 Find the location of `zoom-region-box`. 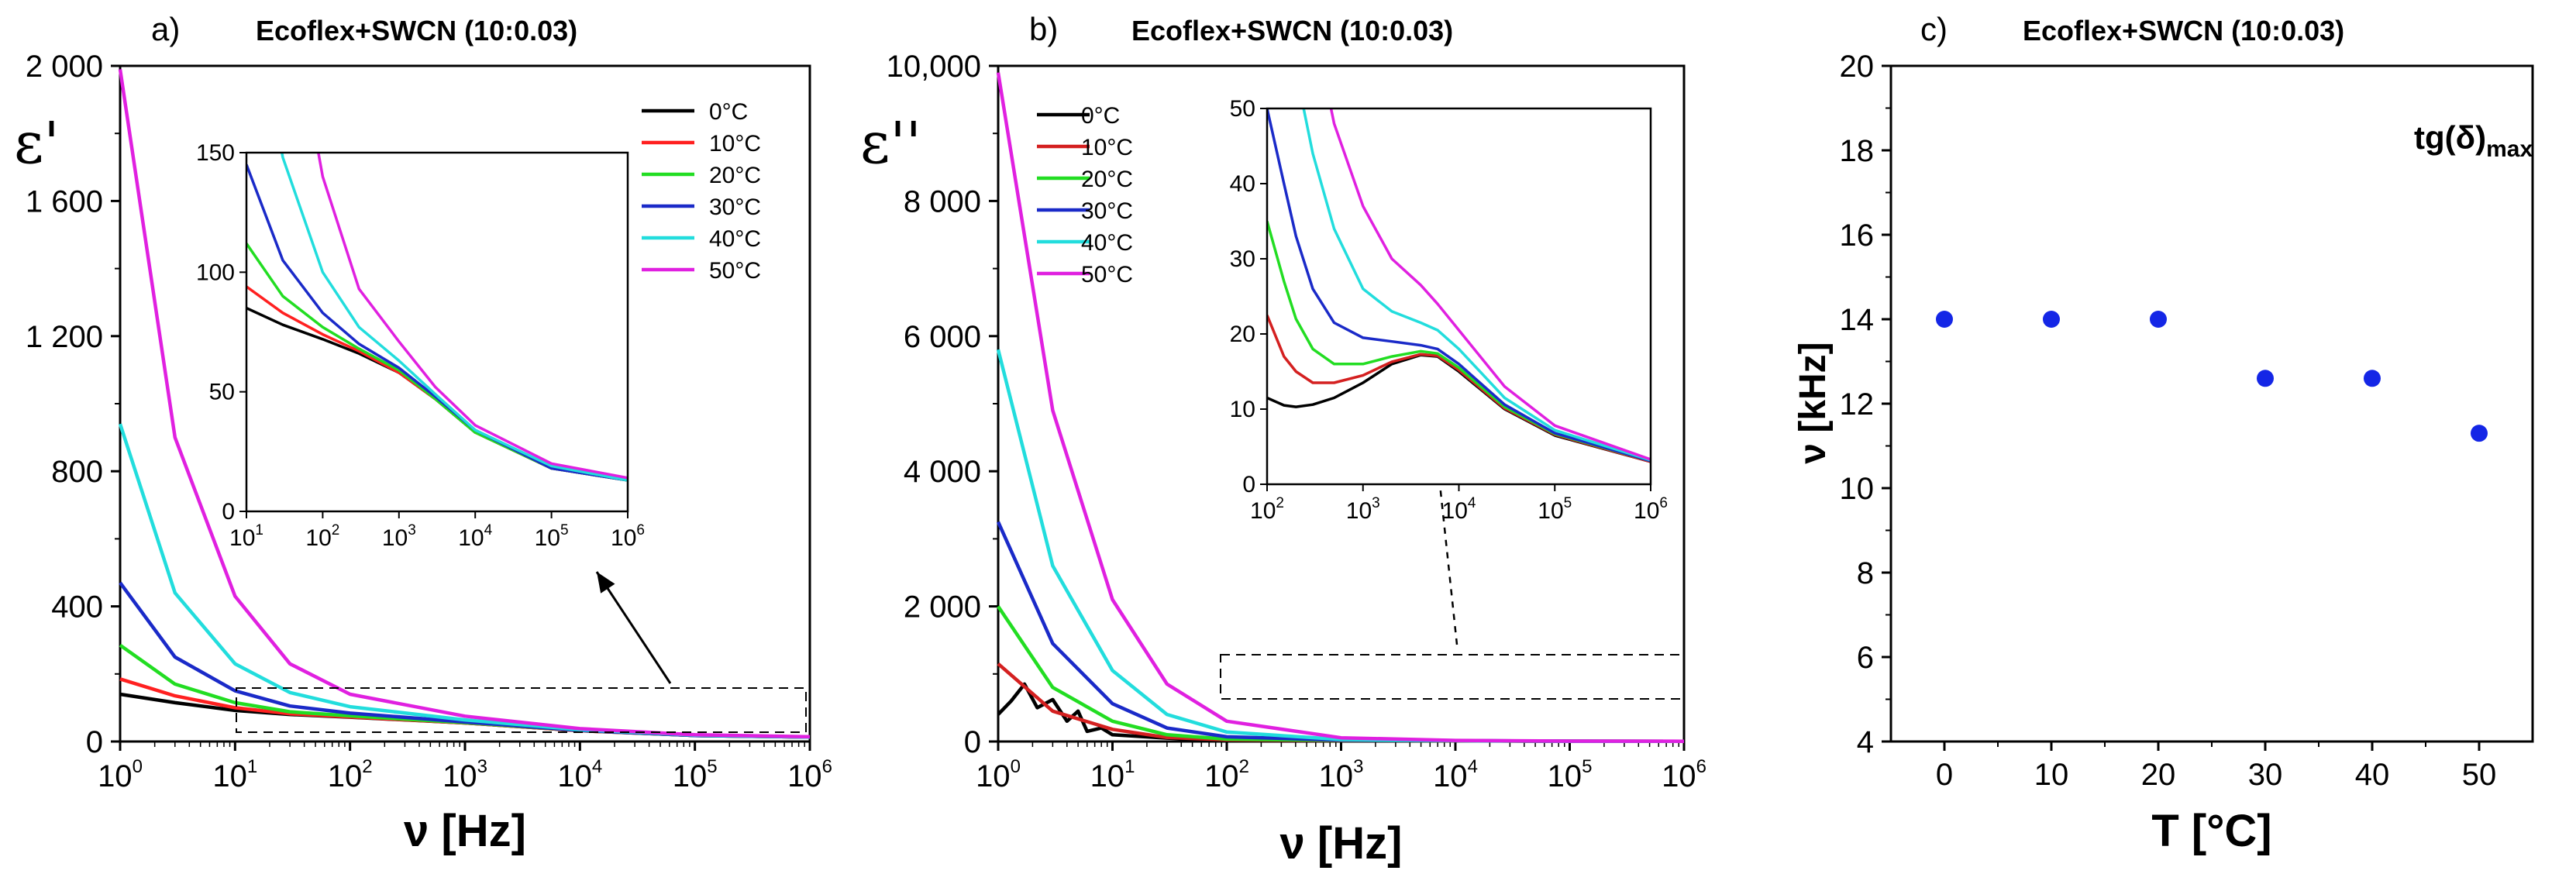

zoom-region-box is located at coordinates (521, 710).